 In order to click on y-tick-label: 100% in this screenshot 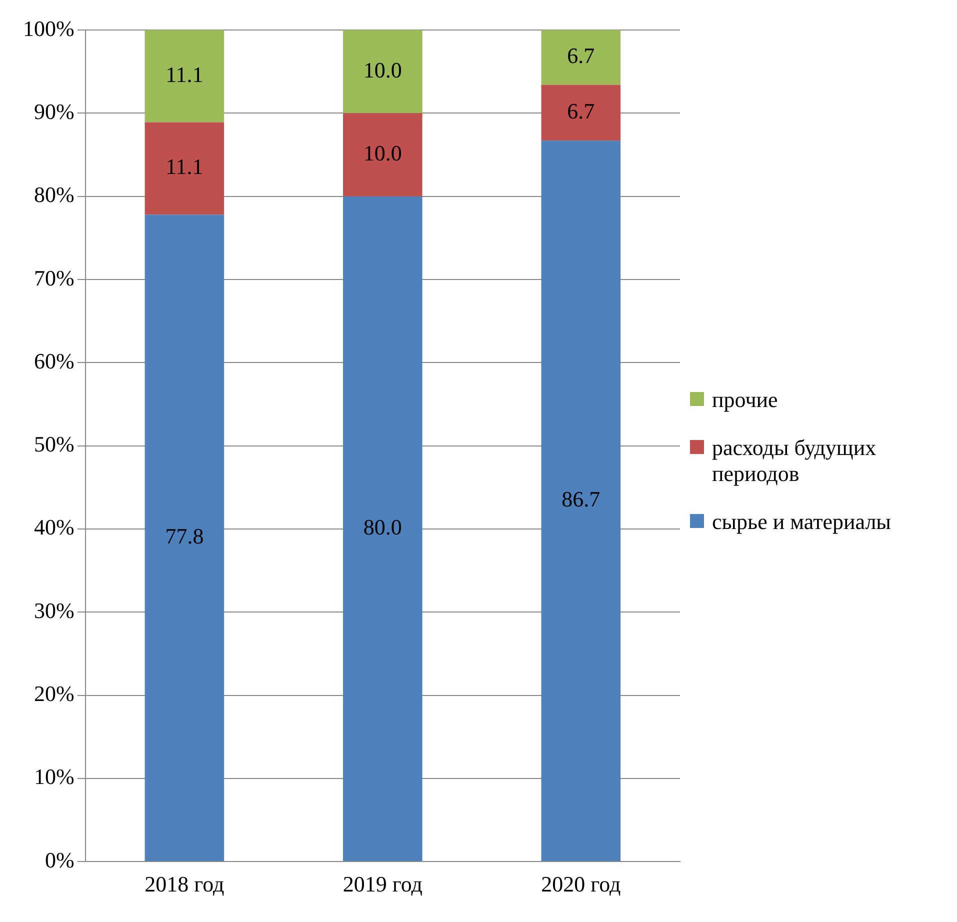, I will do `click(48, 28)`.